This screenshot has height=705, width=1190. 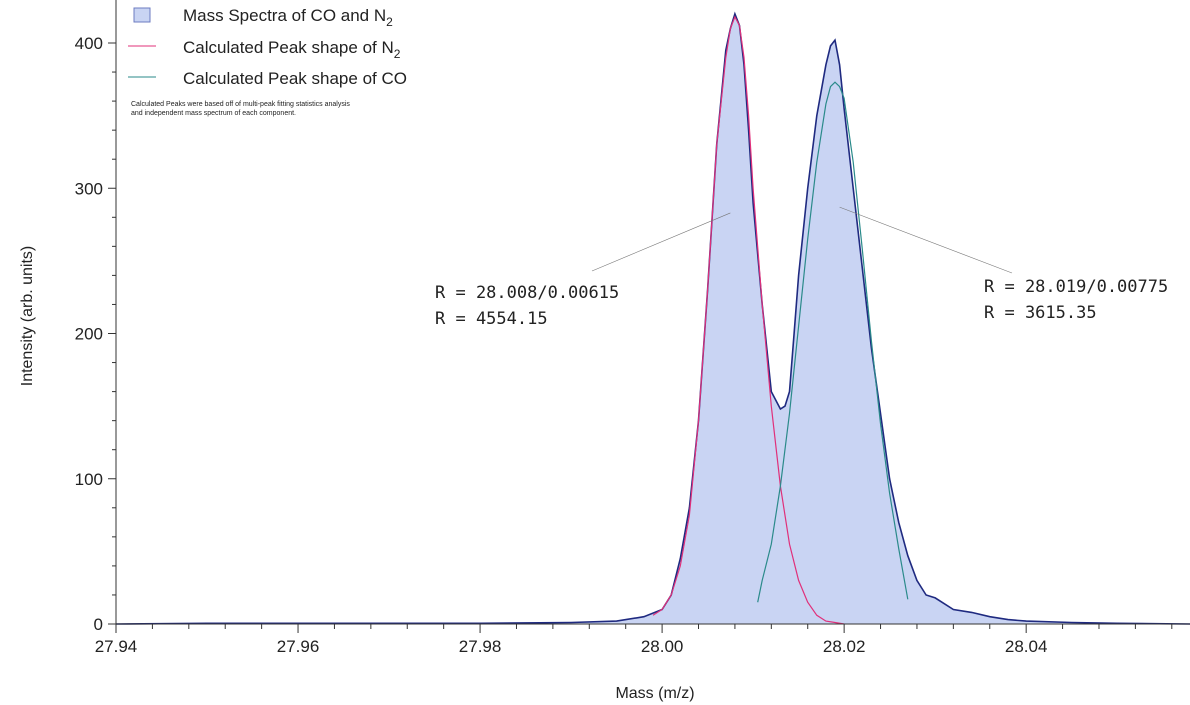 What do you see at coordinates (1040, 313) in the screenshot?
I see `annotation-text-line-2: R = 3615.35` at bounding box center [1040, 313].